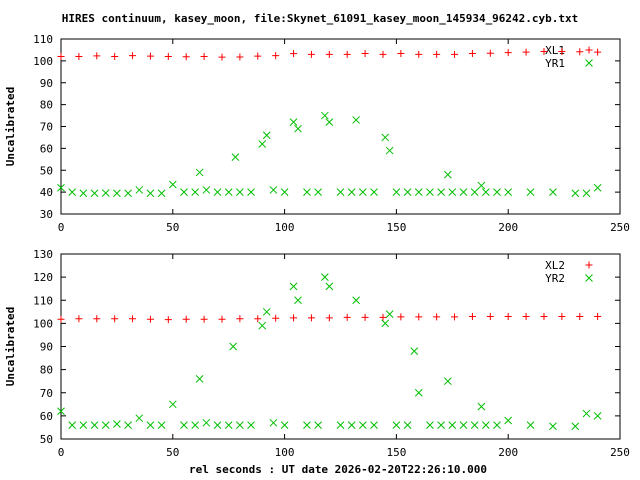 The image size is (640, 480). I want to click on y-tick-label-1-1: 40, so click(46, 192).